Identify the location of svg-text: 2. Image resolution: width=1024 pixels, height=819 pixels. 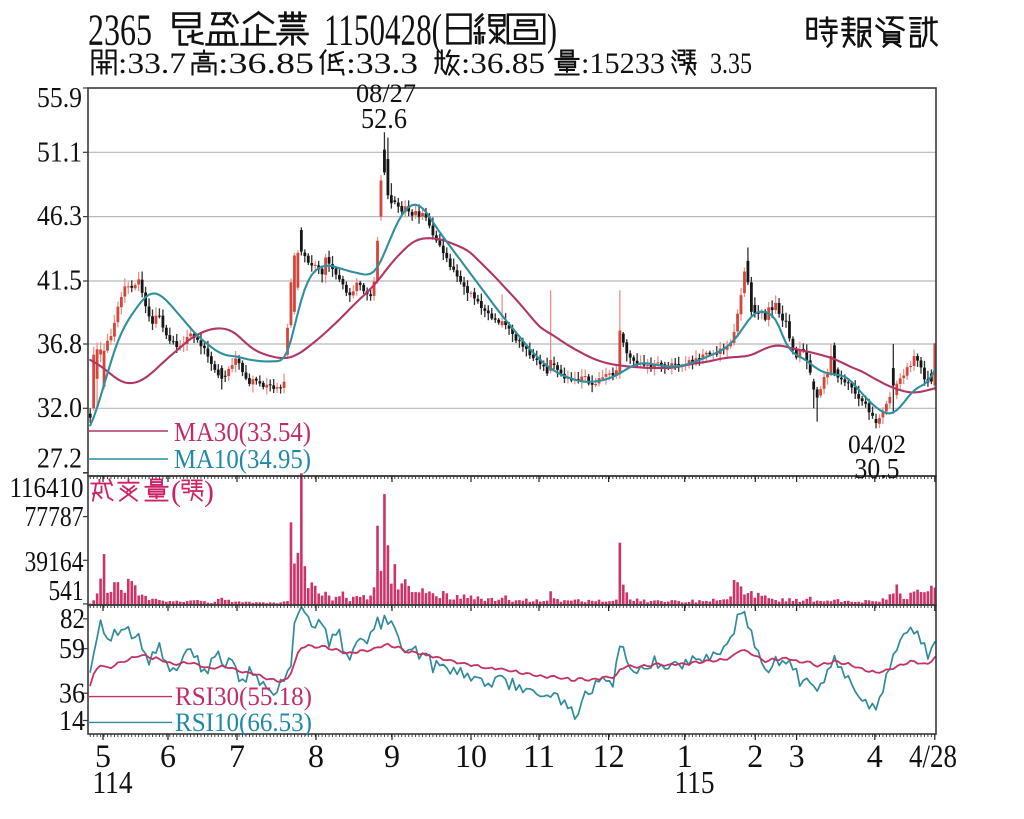
(755, 757).